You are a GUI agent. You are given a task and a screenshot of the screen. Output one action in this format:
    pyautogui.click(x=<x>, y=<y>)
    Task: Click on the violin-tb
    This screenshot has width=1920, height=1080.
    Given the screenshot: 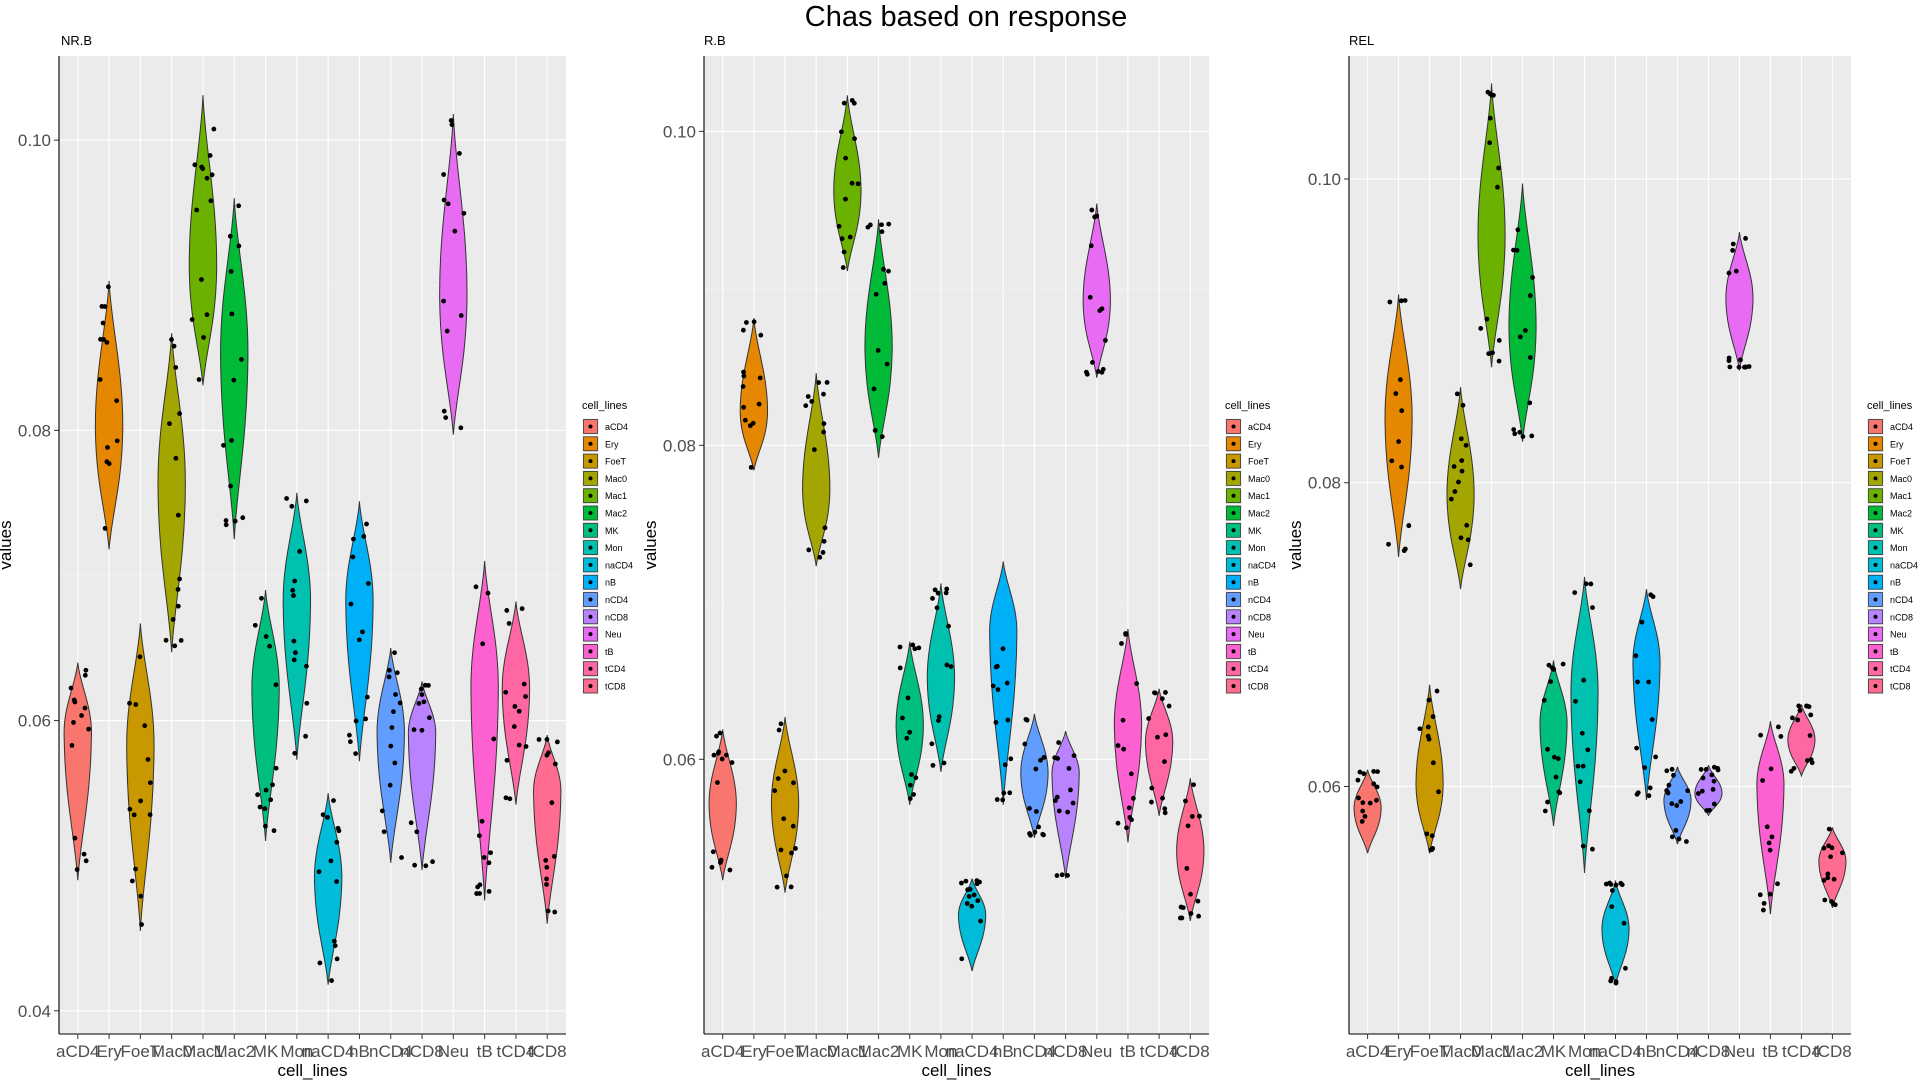 What is the action you would take?
    pyautogui.click(x=1770, y=818)
    